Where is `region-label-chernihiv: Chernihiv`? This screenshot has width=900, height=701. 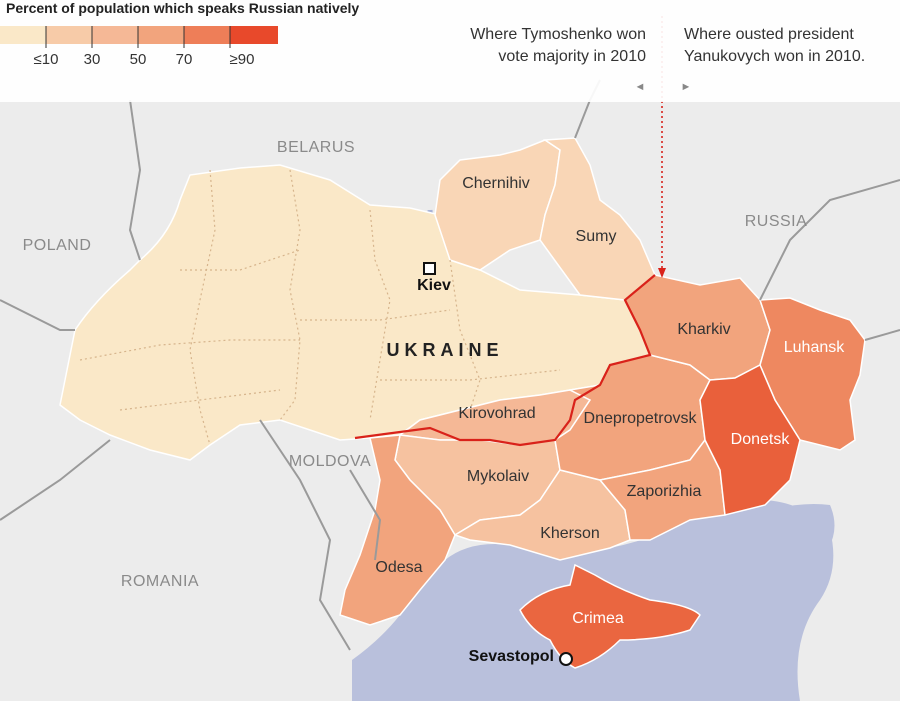 region-label-chernihiv: Chernihiv is located at coordinates (496, 183).